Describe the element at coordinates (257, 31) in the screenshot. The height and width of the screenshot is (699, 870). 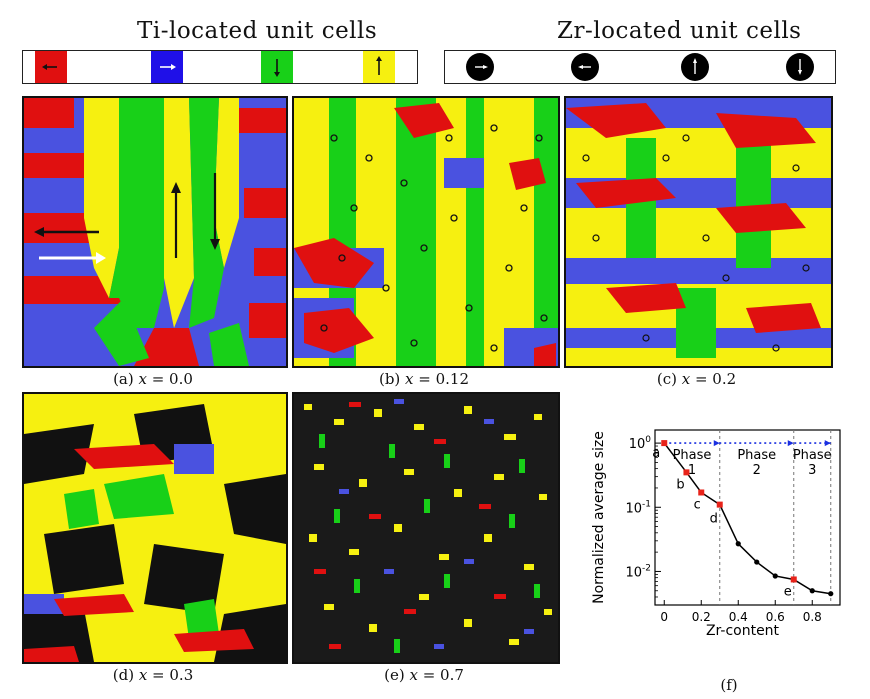
I see `ti-legend-title: Ti-located unit cells` at that location.